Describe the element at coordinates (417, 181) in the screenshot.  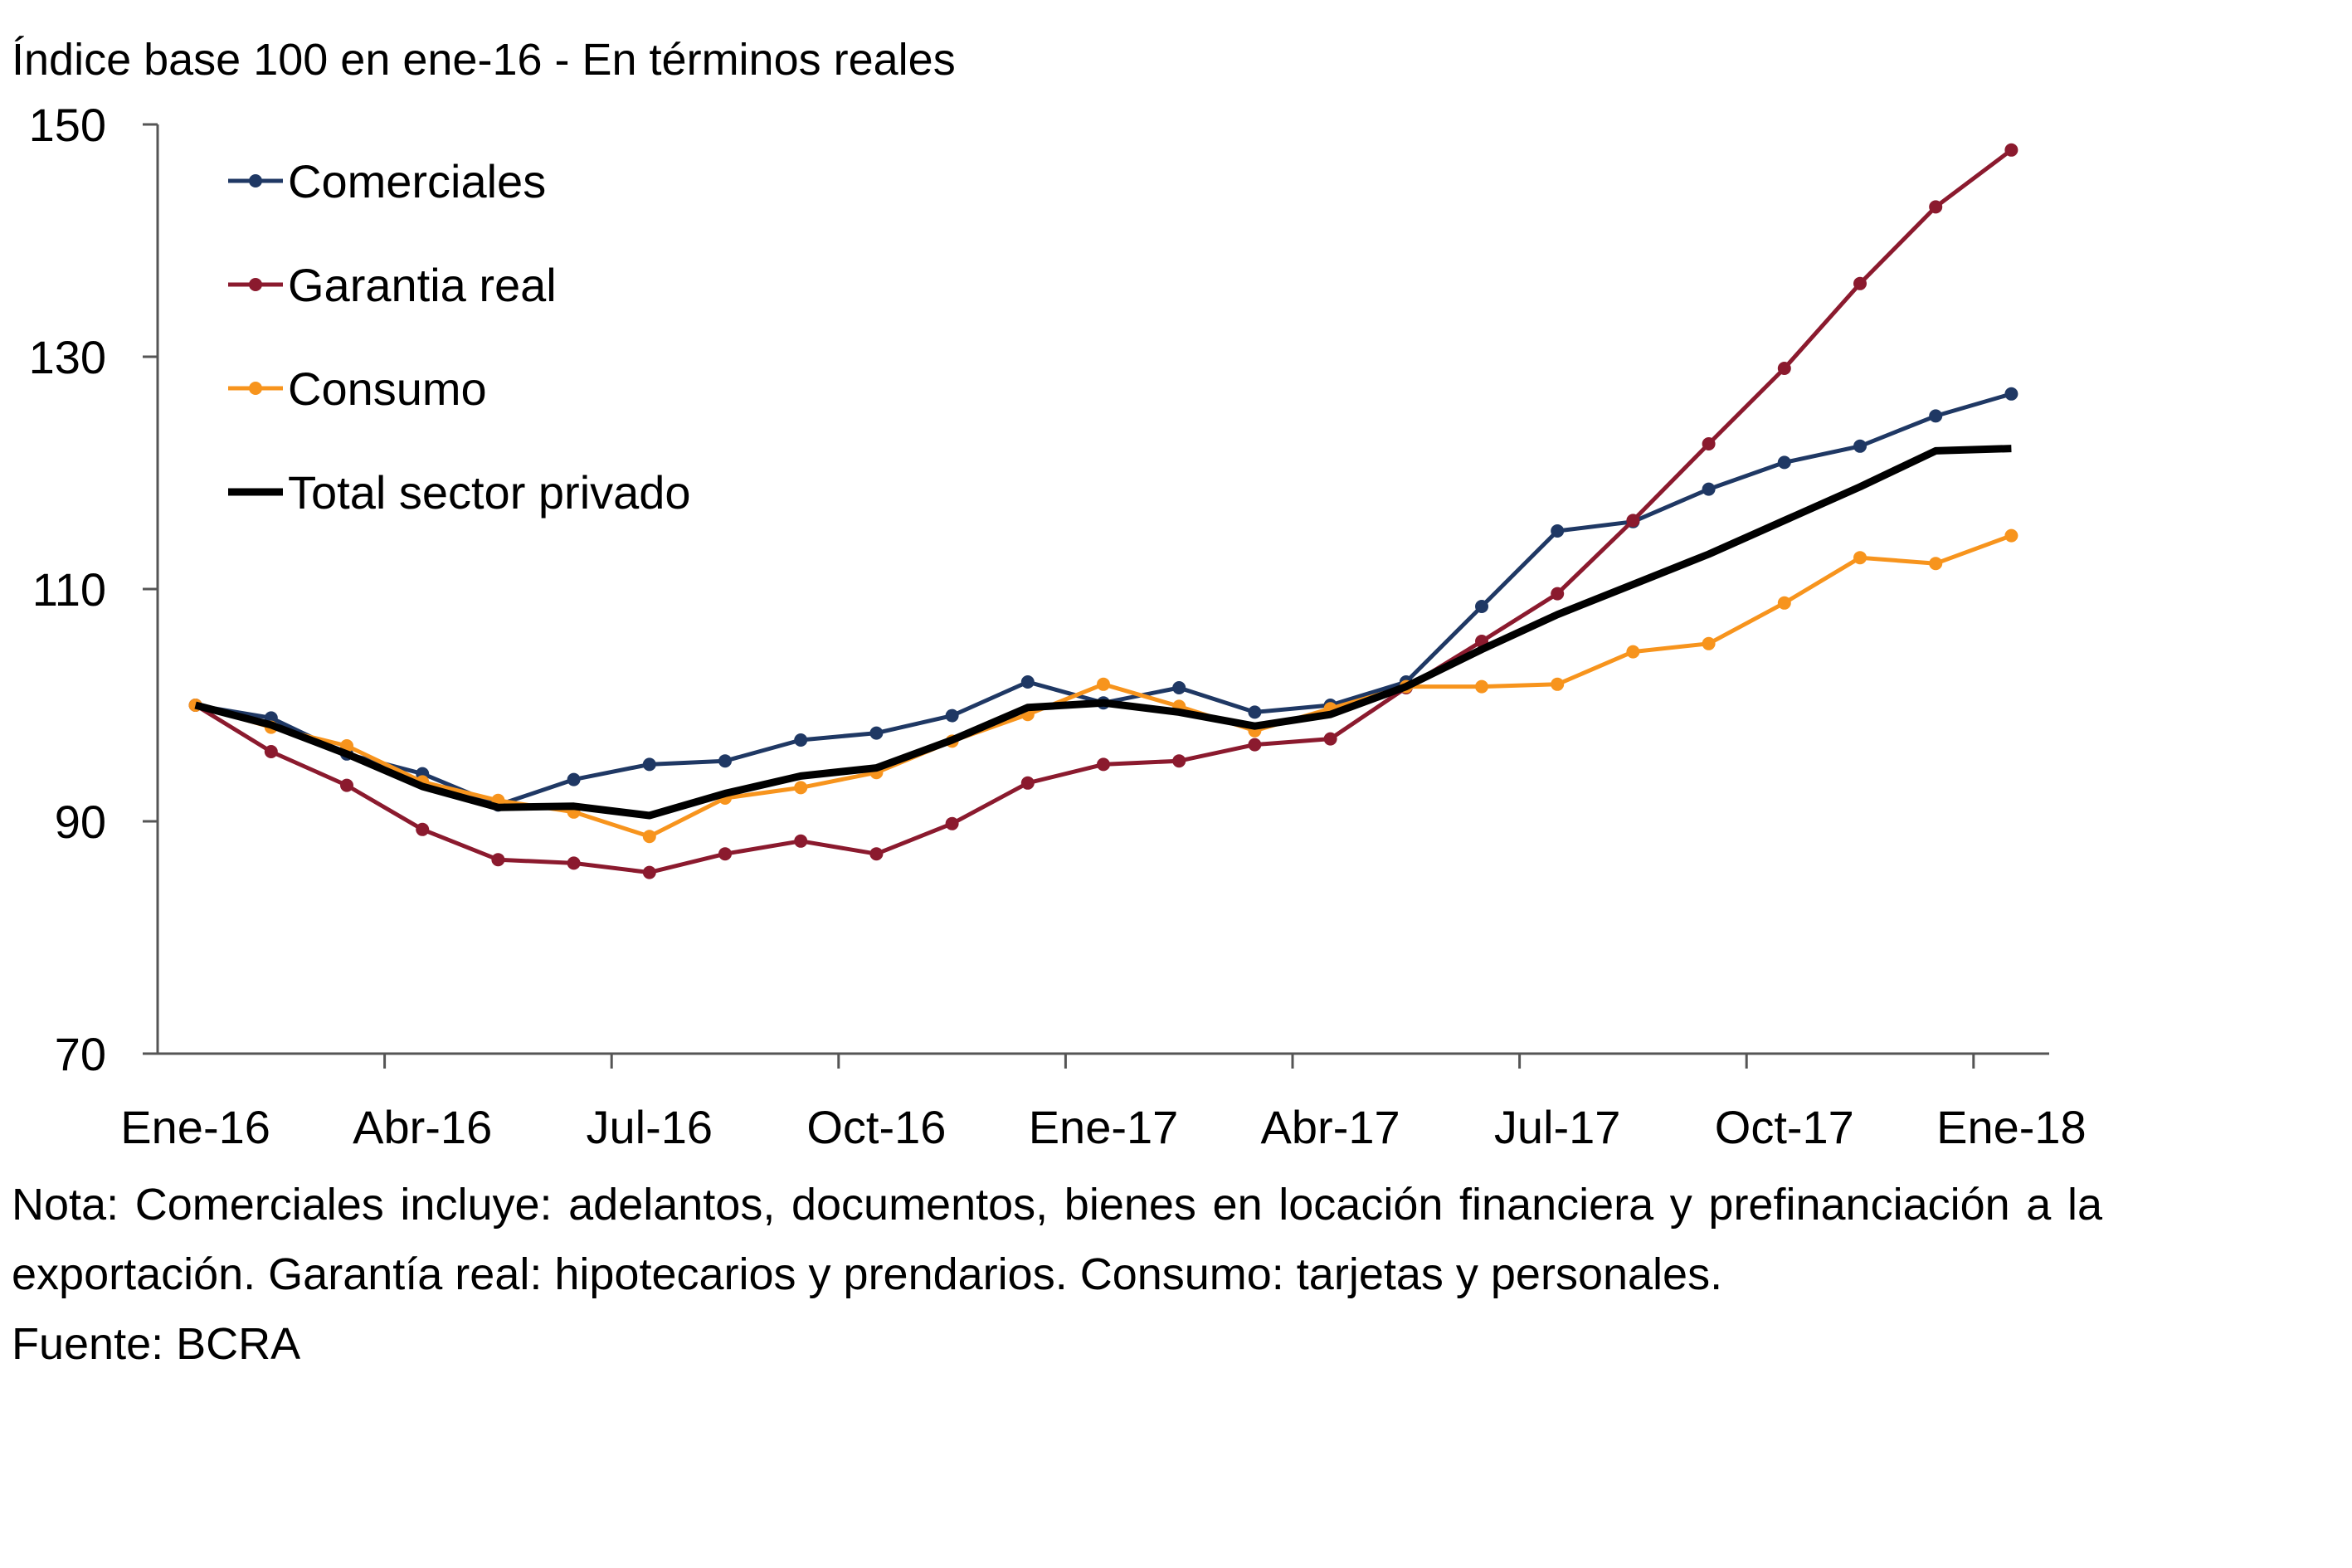
I see `legend-label: Comerciales` at that location.